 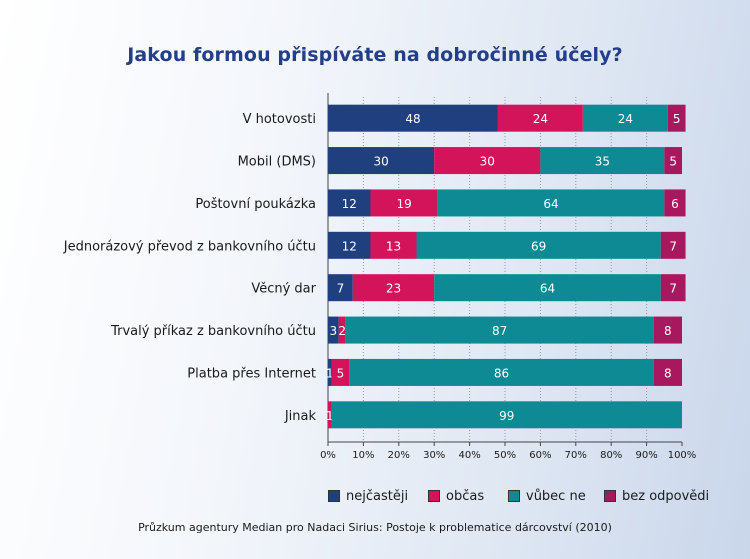 What do you see at coordinates (377, 496) in the screenshot?
I see `legend-label: nejčastěji` at bounding box center [377, 496].